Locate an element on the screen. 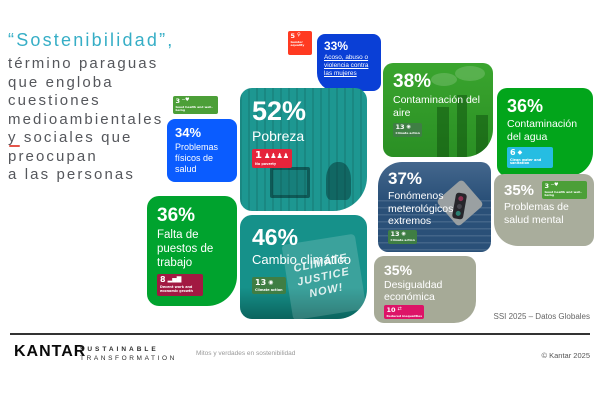  stat-label: Problemas físicos de salud is located at coordinates (197, 158).